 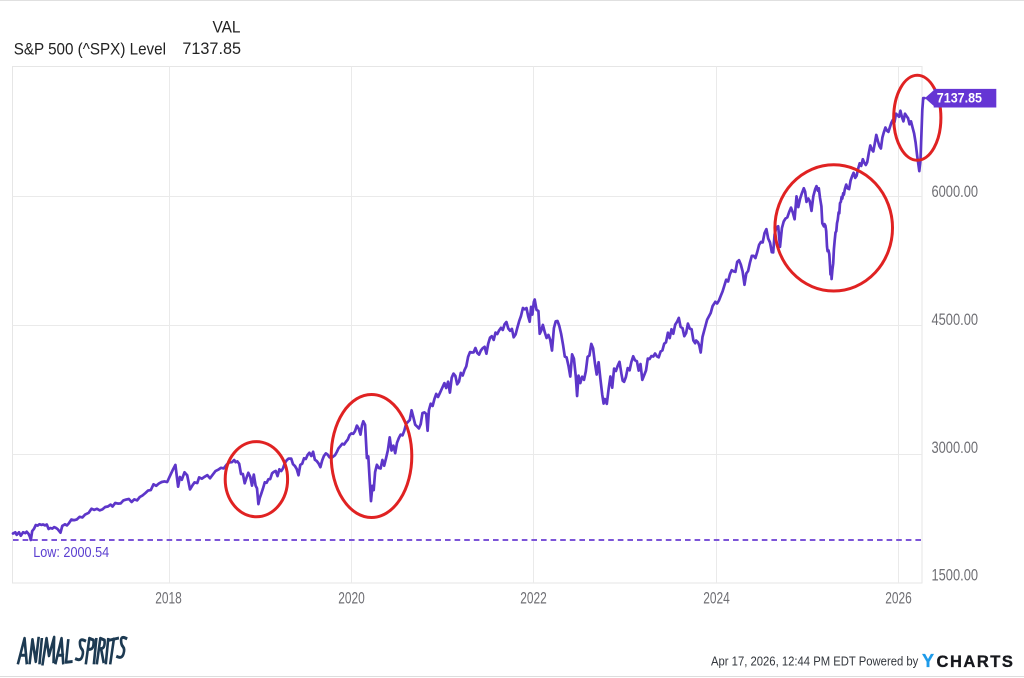 What do you see at coordinates (955, 576) in the screenshot?
I see `svg-text: 1500.00` at bounding box center [955, 576].